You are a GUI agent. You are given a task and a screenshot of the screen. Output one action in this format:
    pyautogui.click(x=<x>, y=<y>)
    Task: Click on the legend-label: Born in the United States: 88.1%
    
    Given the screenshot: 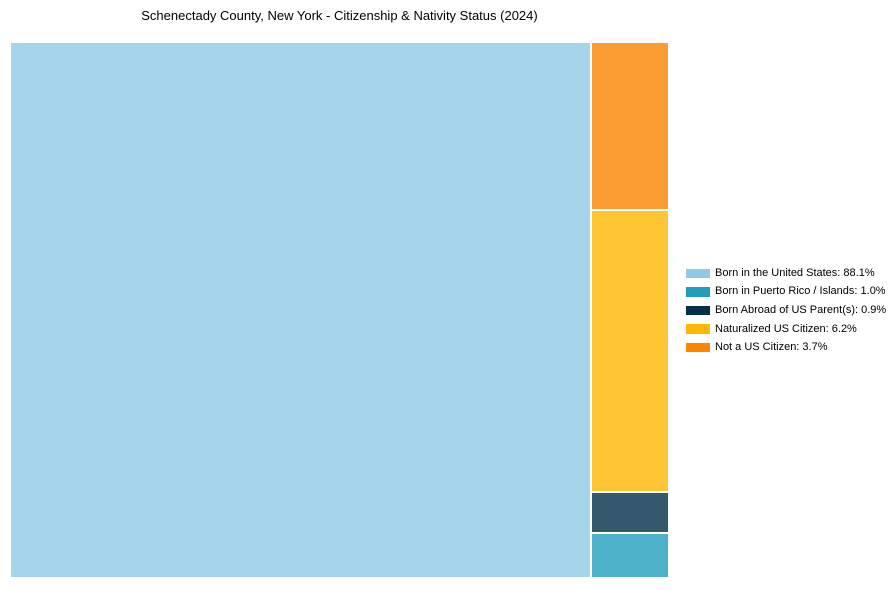 What is the action you would take?
    pyautogui.click(x=795, y=272)
    